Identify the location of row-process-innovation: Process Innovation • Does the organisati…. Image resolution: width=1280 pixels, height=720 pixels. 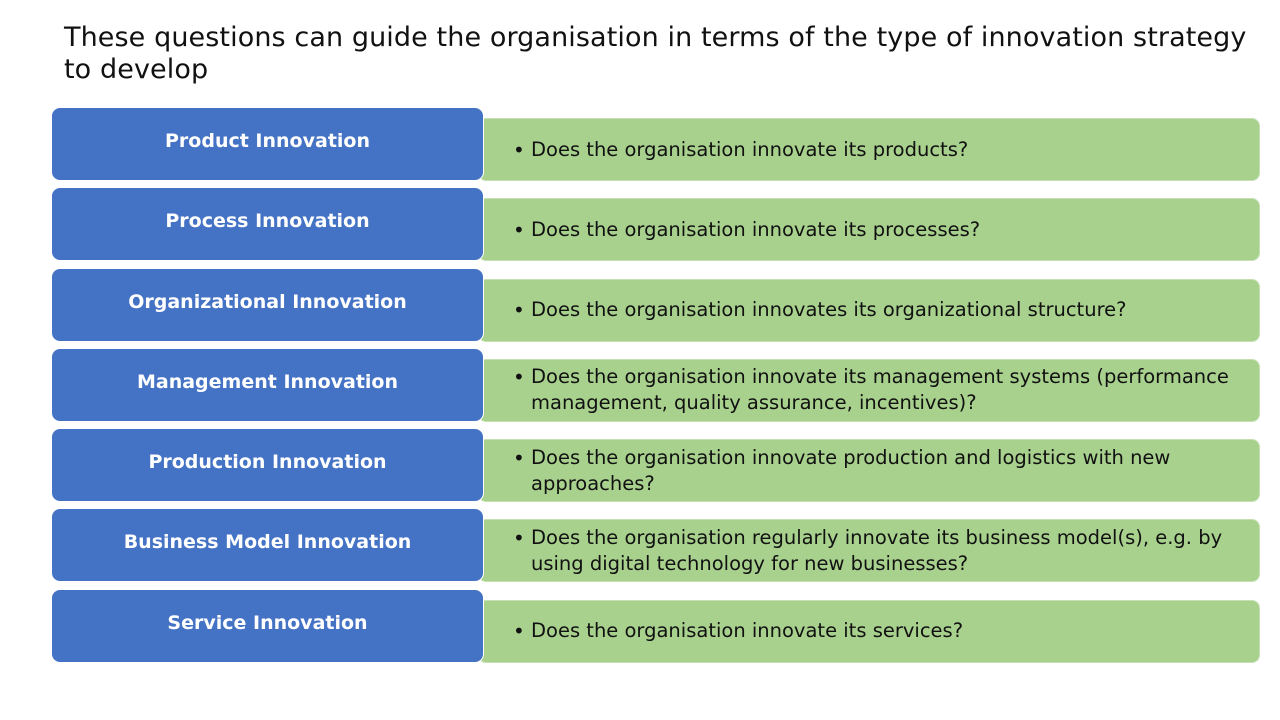
(656, 225).